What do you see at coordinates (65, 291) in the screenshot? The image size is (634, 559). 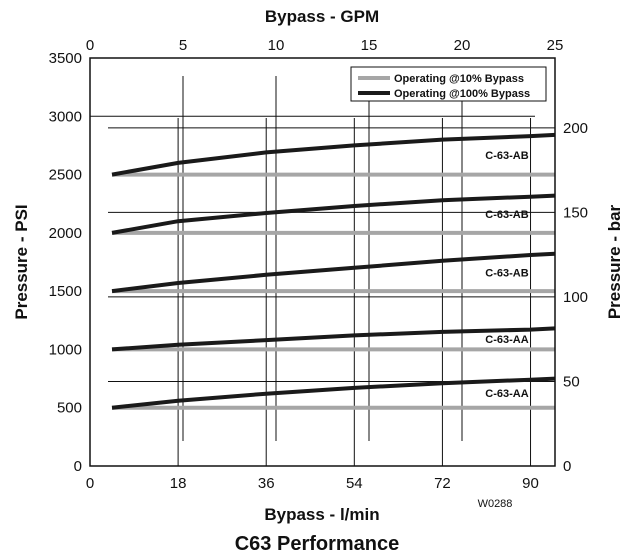 I see `y-left-tick-1500: 1500` at bounding box center [65, 291].